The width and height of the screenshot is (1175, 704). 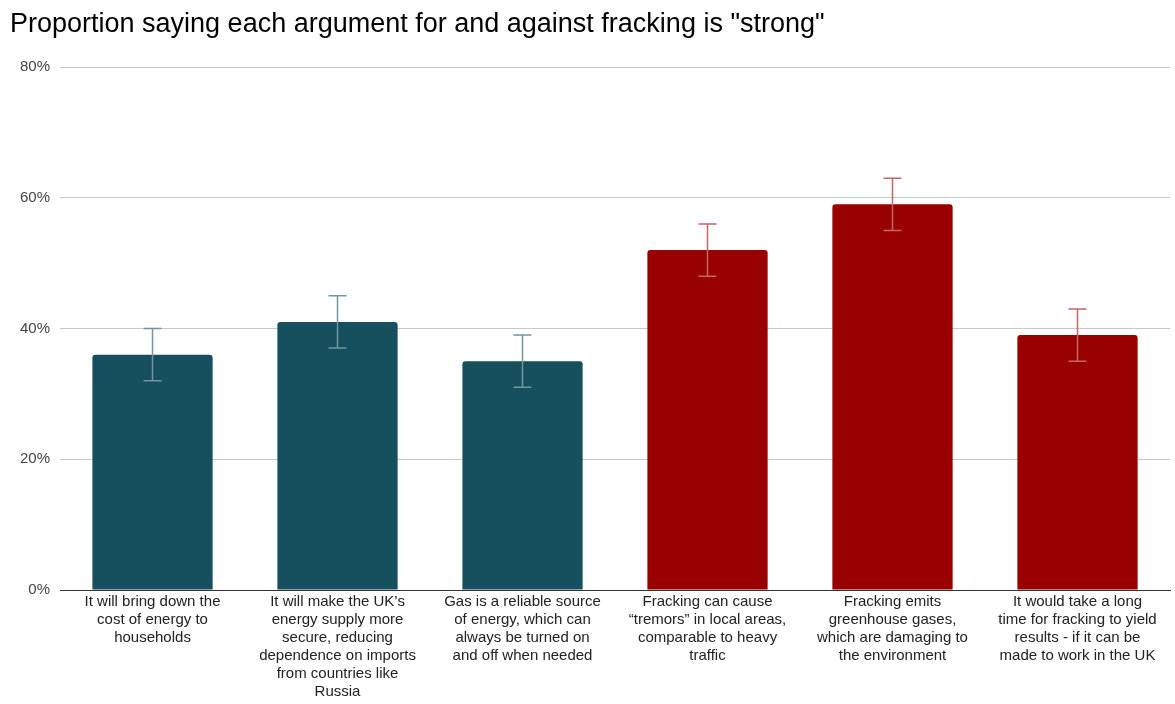 I want to click on chart-title: Proportion saying each argument for and against fracking is "strong", so click(x=418, y=24).